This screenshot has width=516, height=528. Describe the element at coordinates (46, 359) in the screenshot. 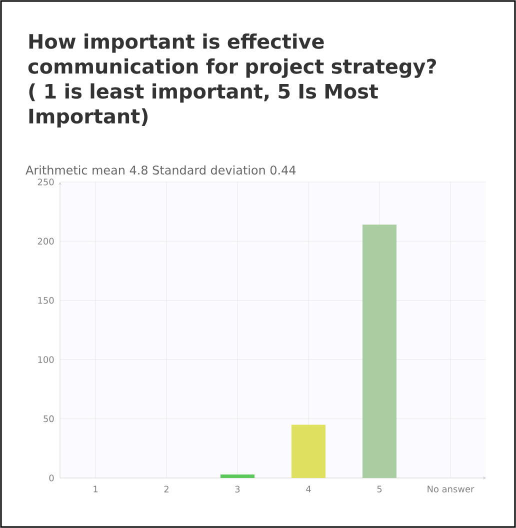

I see `y-tick-label: 100` at that location.